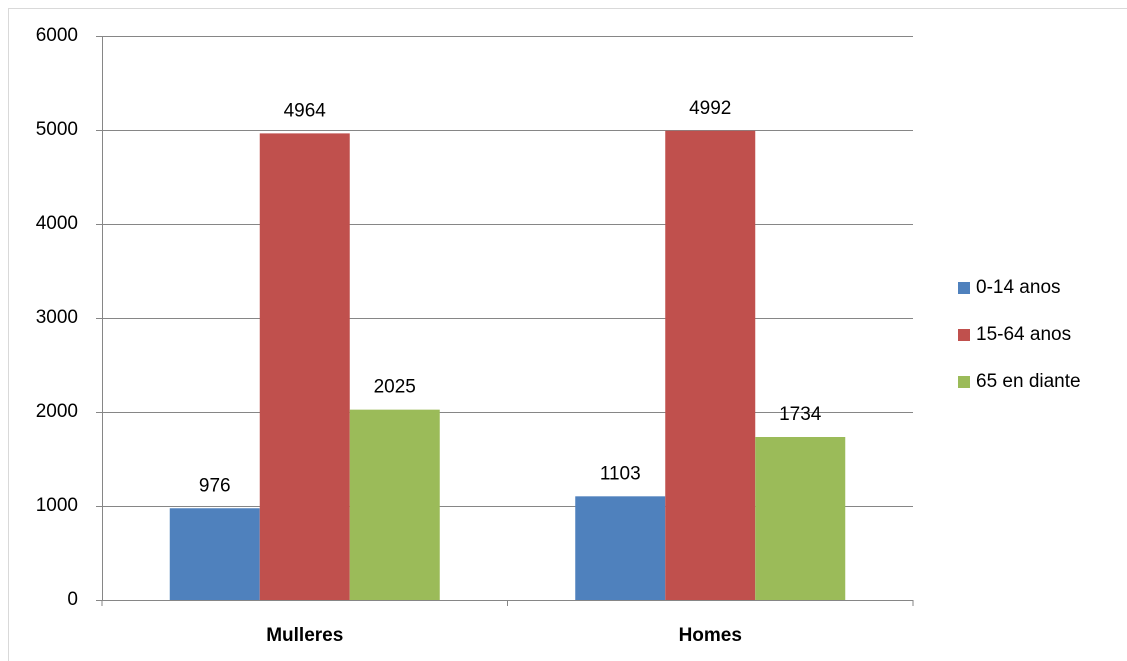 Image resolution: width=1127 pixels, height=661 pixels. Describe the element at coordinates (710, 635) in the screenshot. I see `x-tick-label: Homes` at that location.